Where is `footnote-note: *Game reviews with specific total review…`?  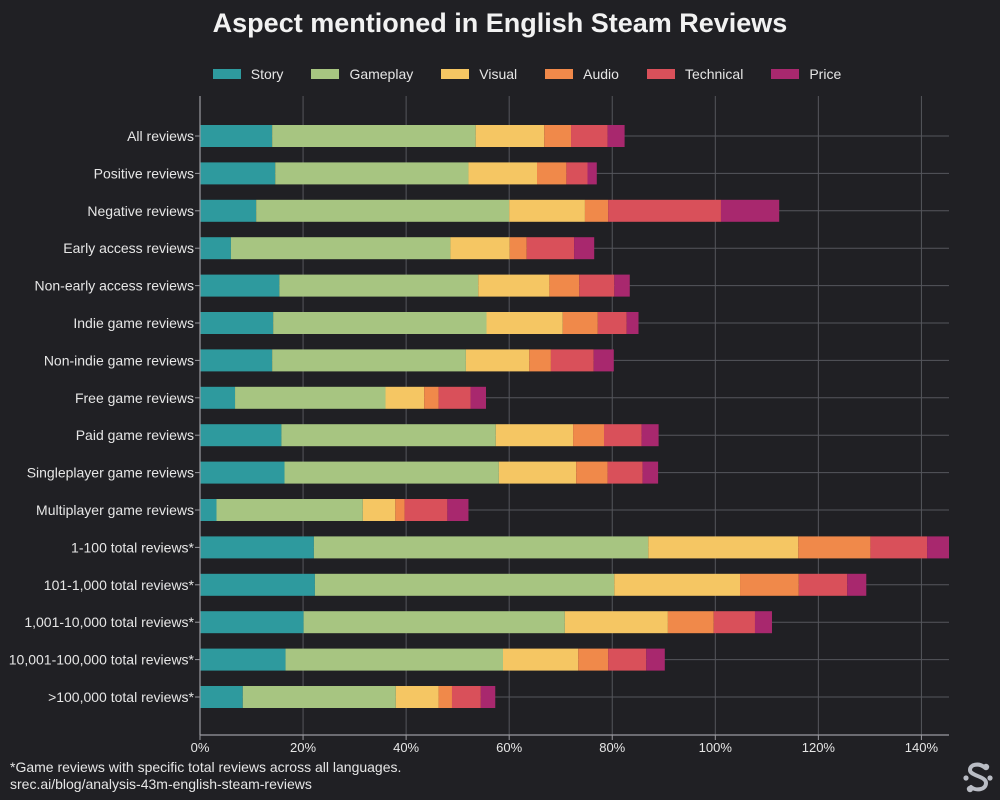 footnote-note: *Game reviews with specific total review… is located at coordinates (206, 767).